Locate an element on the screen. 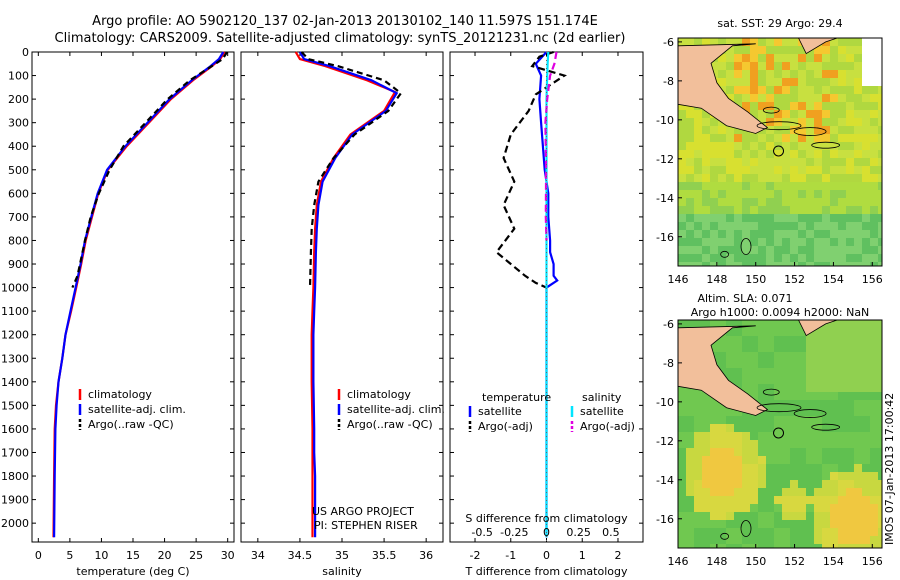 The image size is (900, 580). temperature-xtick-label: 20 is located at coordinates (165, 555).